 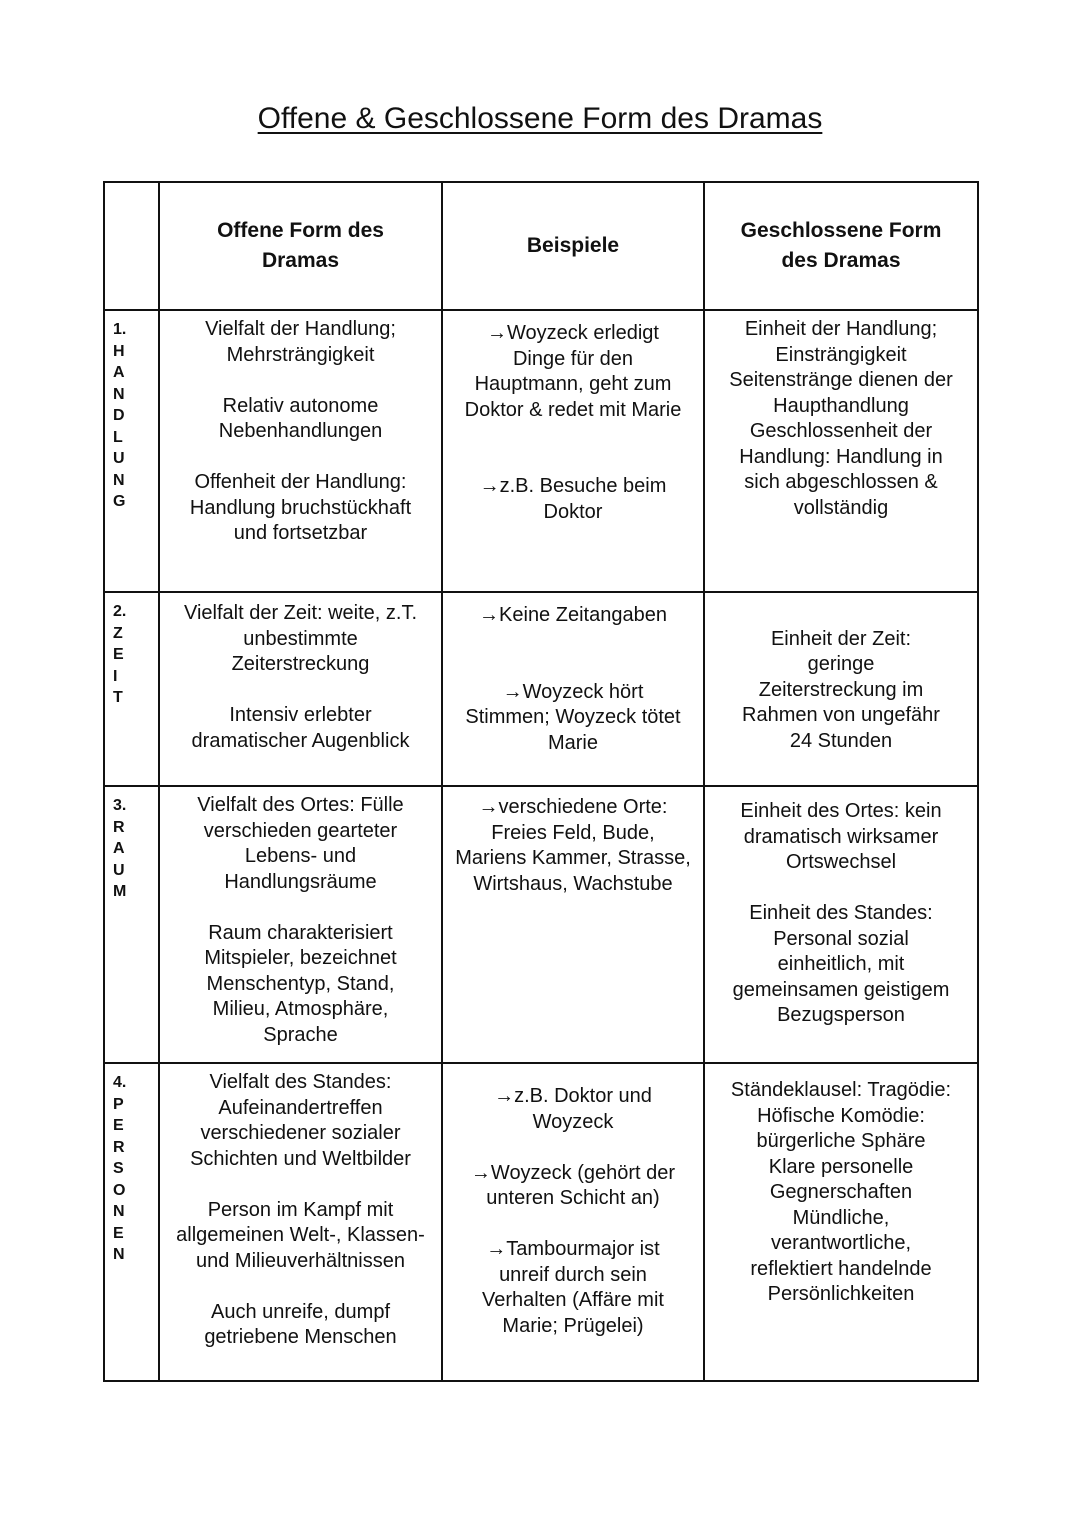 What do you see at coordinates (300, 1009) in the screenshot?
I see `cell-line: Milieu, Atmosphäre,` at bounding box center [300, 1009].